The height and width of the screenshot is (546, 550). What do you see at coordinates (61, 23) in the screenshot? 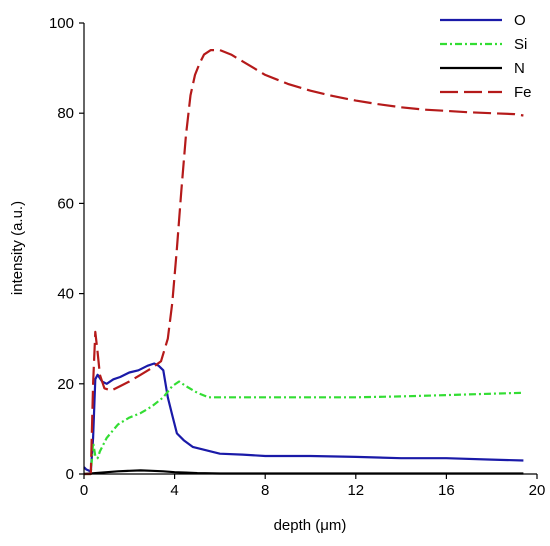
I see `y-tick-label: 100` at bounding box center [61, 23].